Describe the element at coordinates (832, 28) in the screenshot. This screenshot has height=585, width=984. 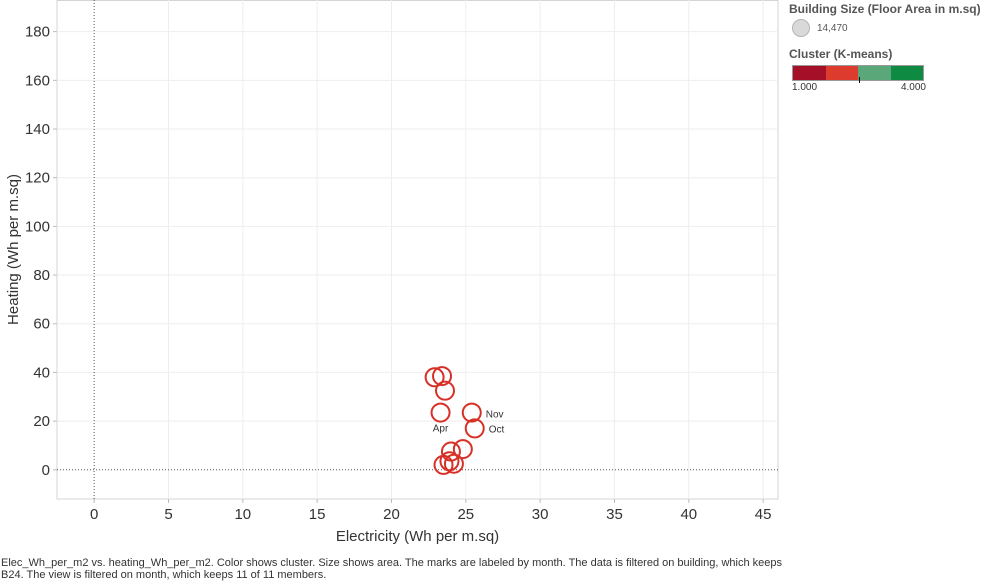
I see `size-legend-value: 14,470` at that location.